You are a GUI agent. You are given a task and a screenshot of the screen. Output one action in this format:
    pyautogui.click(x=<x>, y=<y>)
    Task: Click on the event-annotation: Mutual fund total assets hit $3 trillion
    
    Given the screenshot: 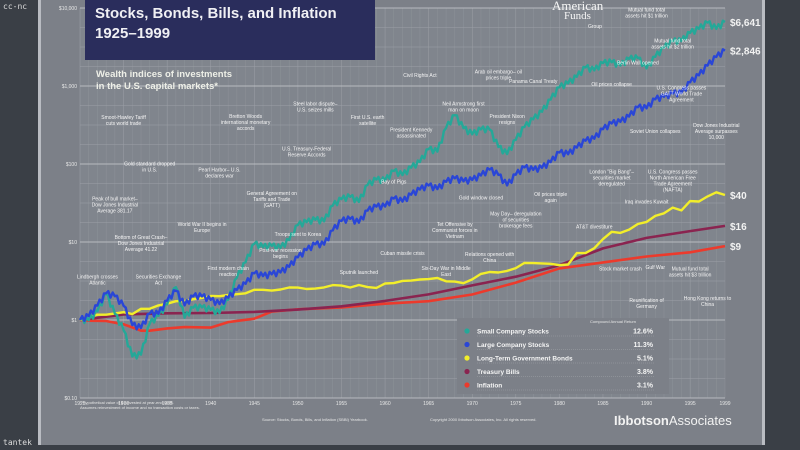 What is the action you would take?
    pyautogui.click(x=690, y=273)
    